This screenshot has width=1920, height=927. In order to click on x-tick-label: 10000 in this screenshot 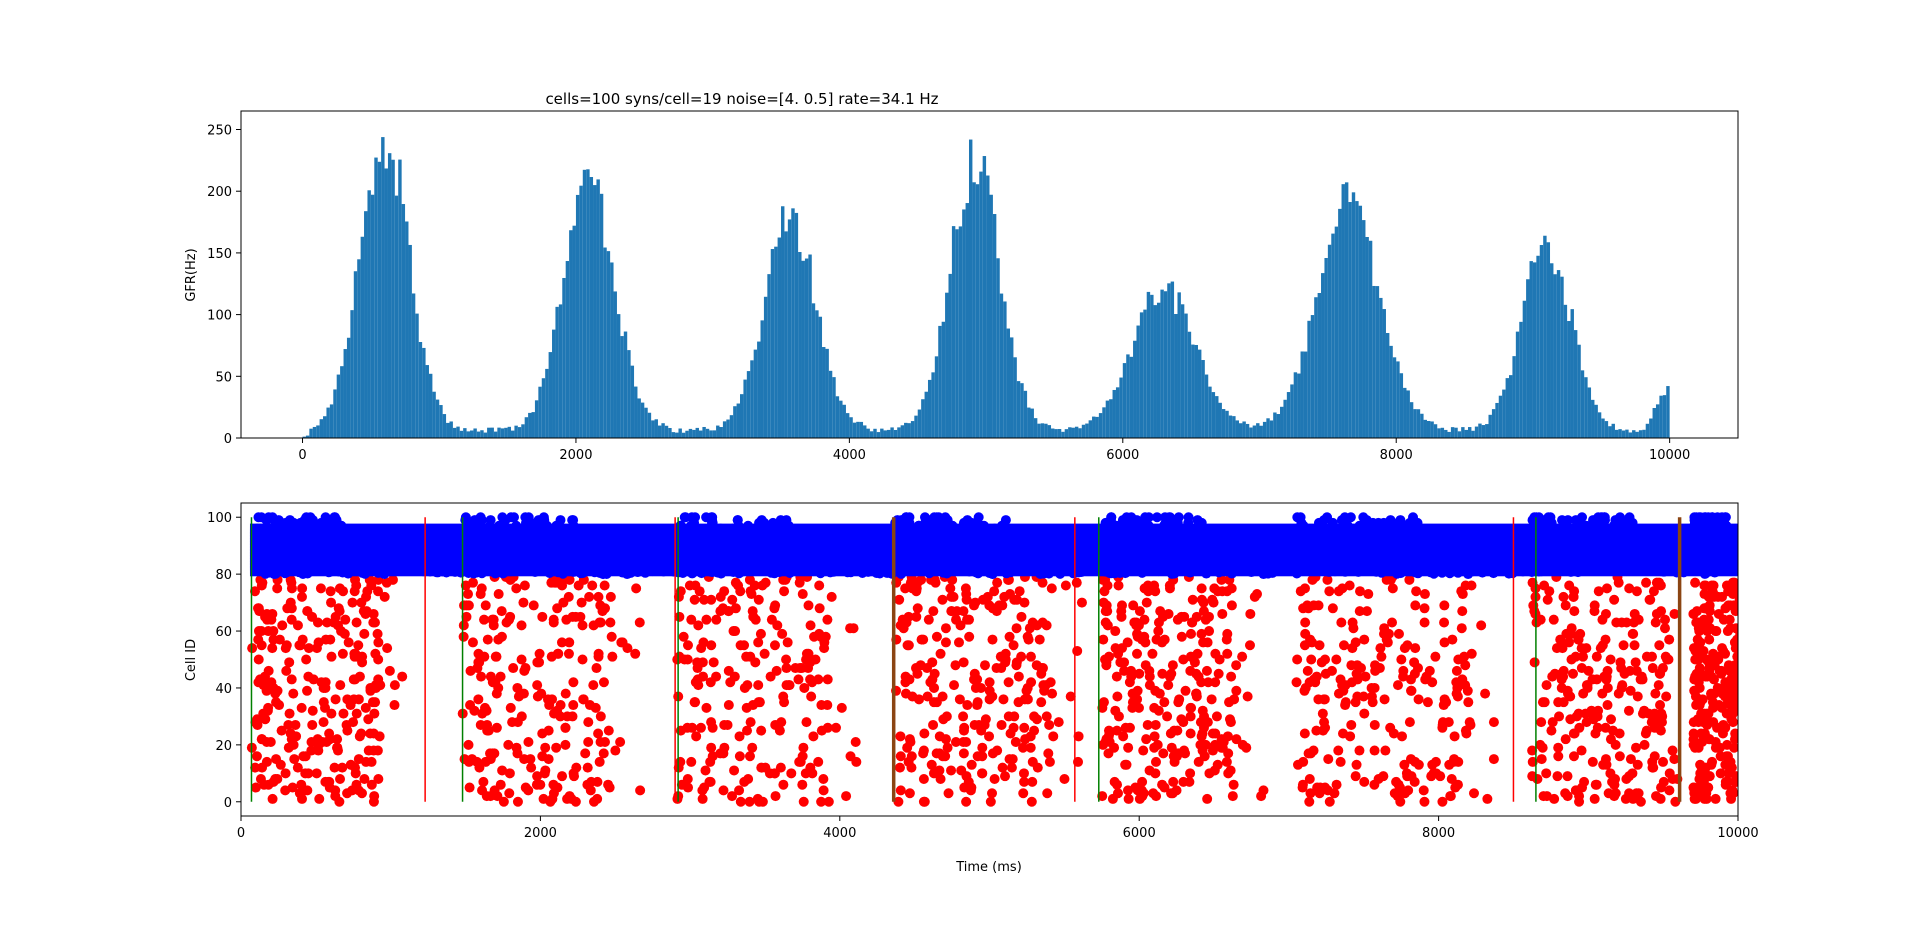, I will do `click(1669, 455)`.